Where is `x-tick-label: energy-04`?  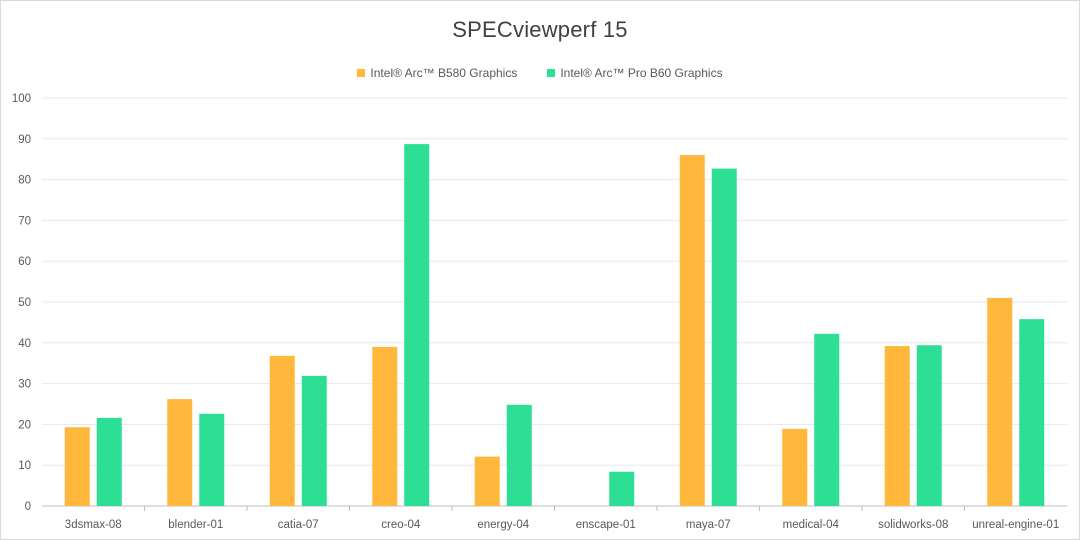
x-tick-label: energy-04 is located at coordinates (503, 525).